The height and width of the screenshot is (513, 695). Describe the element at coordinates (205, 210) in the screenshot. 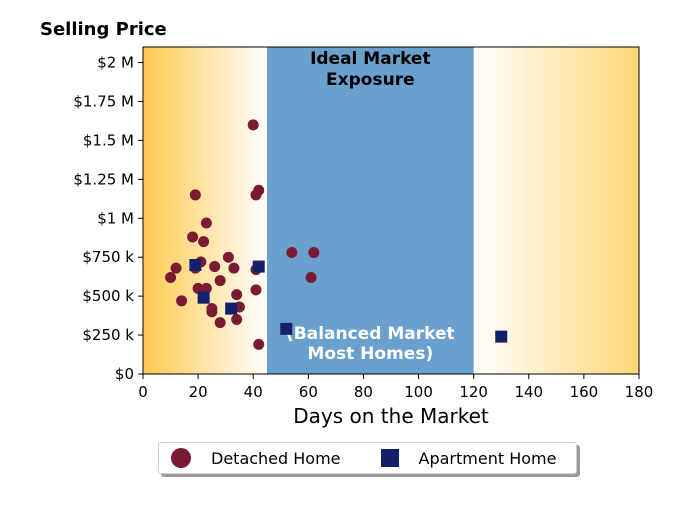

I see `background-left-gradient` at that location.